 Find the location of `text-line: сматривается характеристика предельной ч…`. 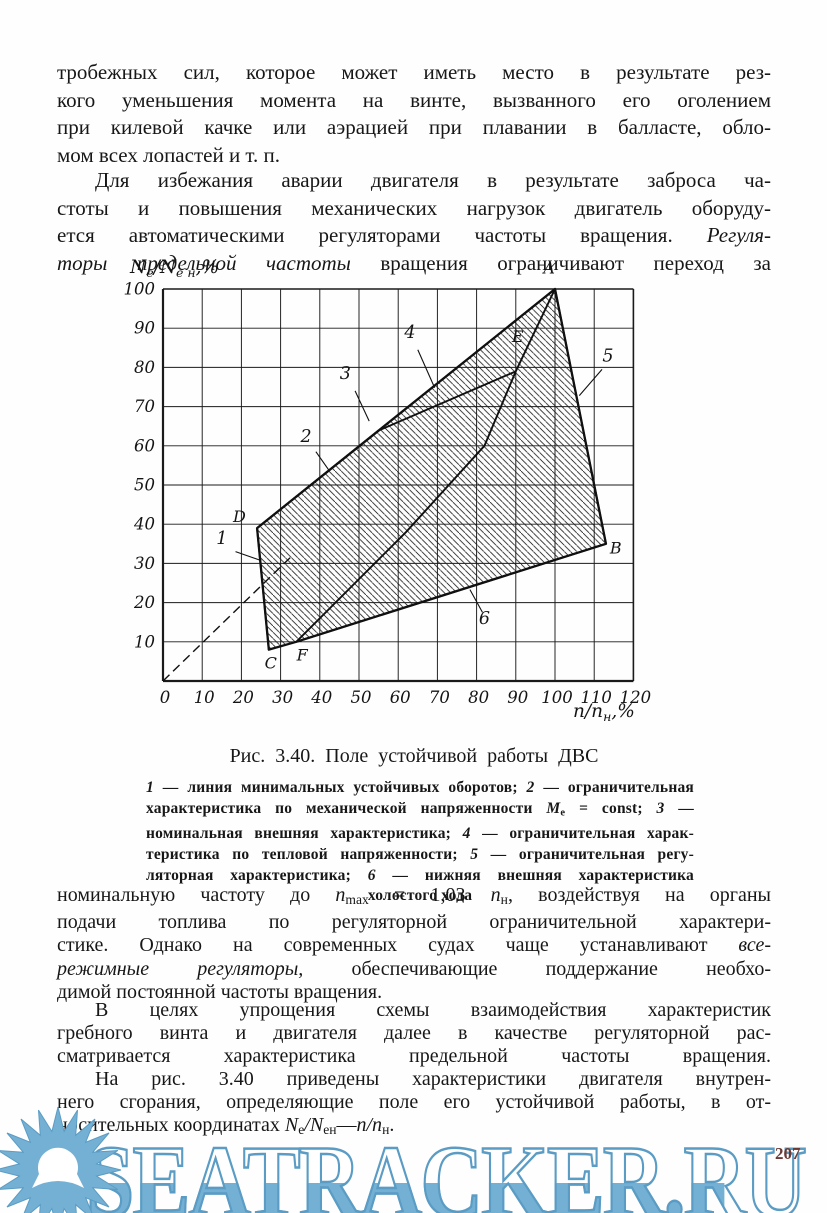

text-line: сматривается характеристика предельной ч… is located at coordinates (414, 1056).